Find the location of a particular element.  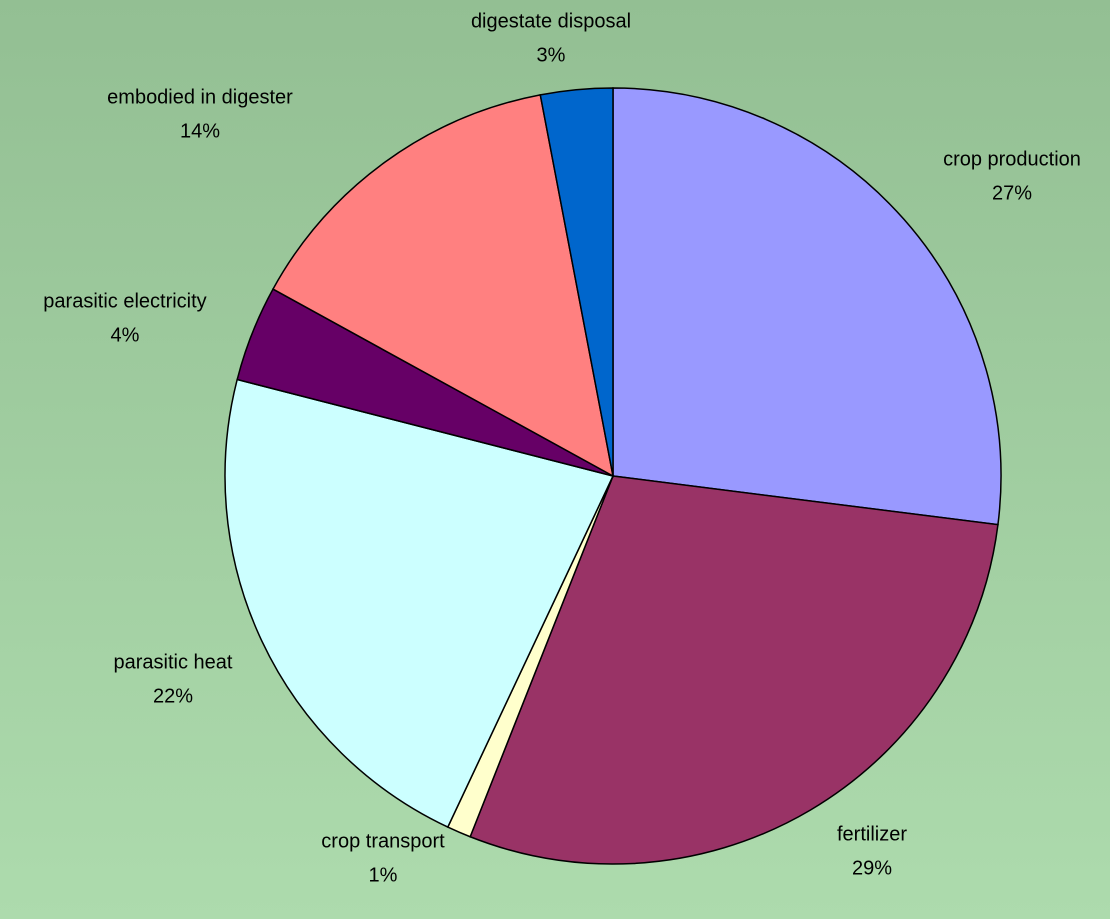

slice-label: digestate disposal is located at coordinates (551, 21).